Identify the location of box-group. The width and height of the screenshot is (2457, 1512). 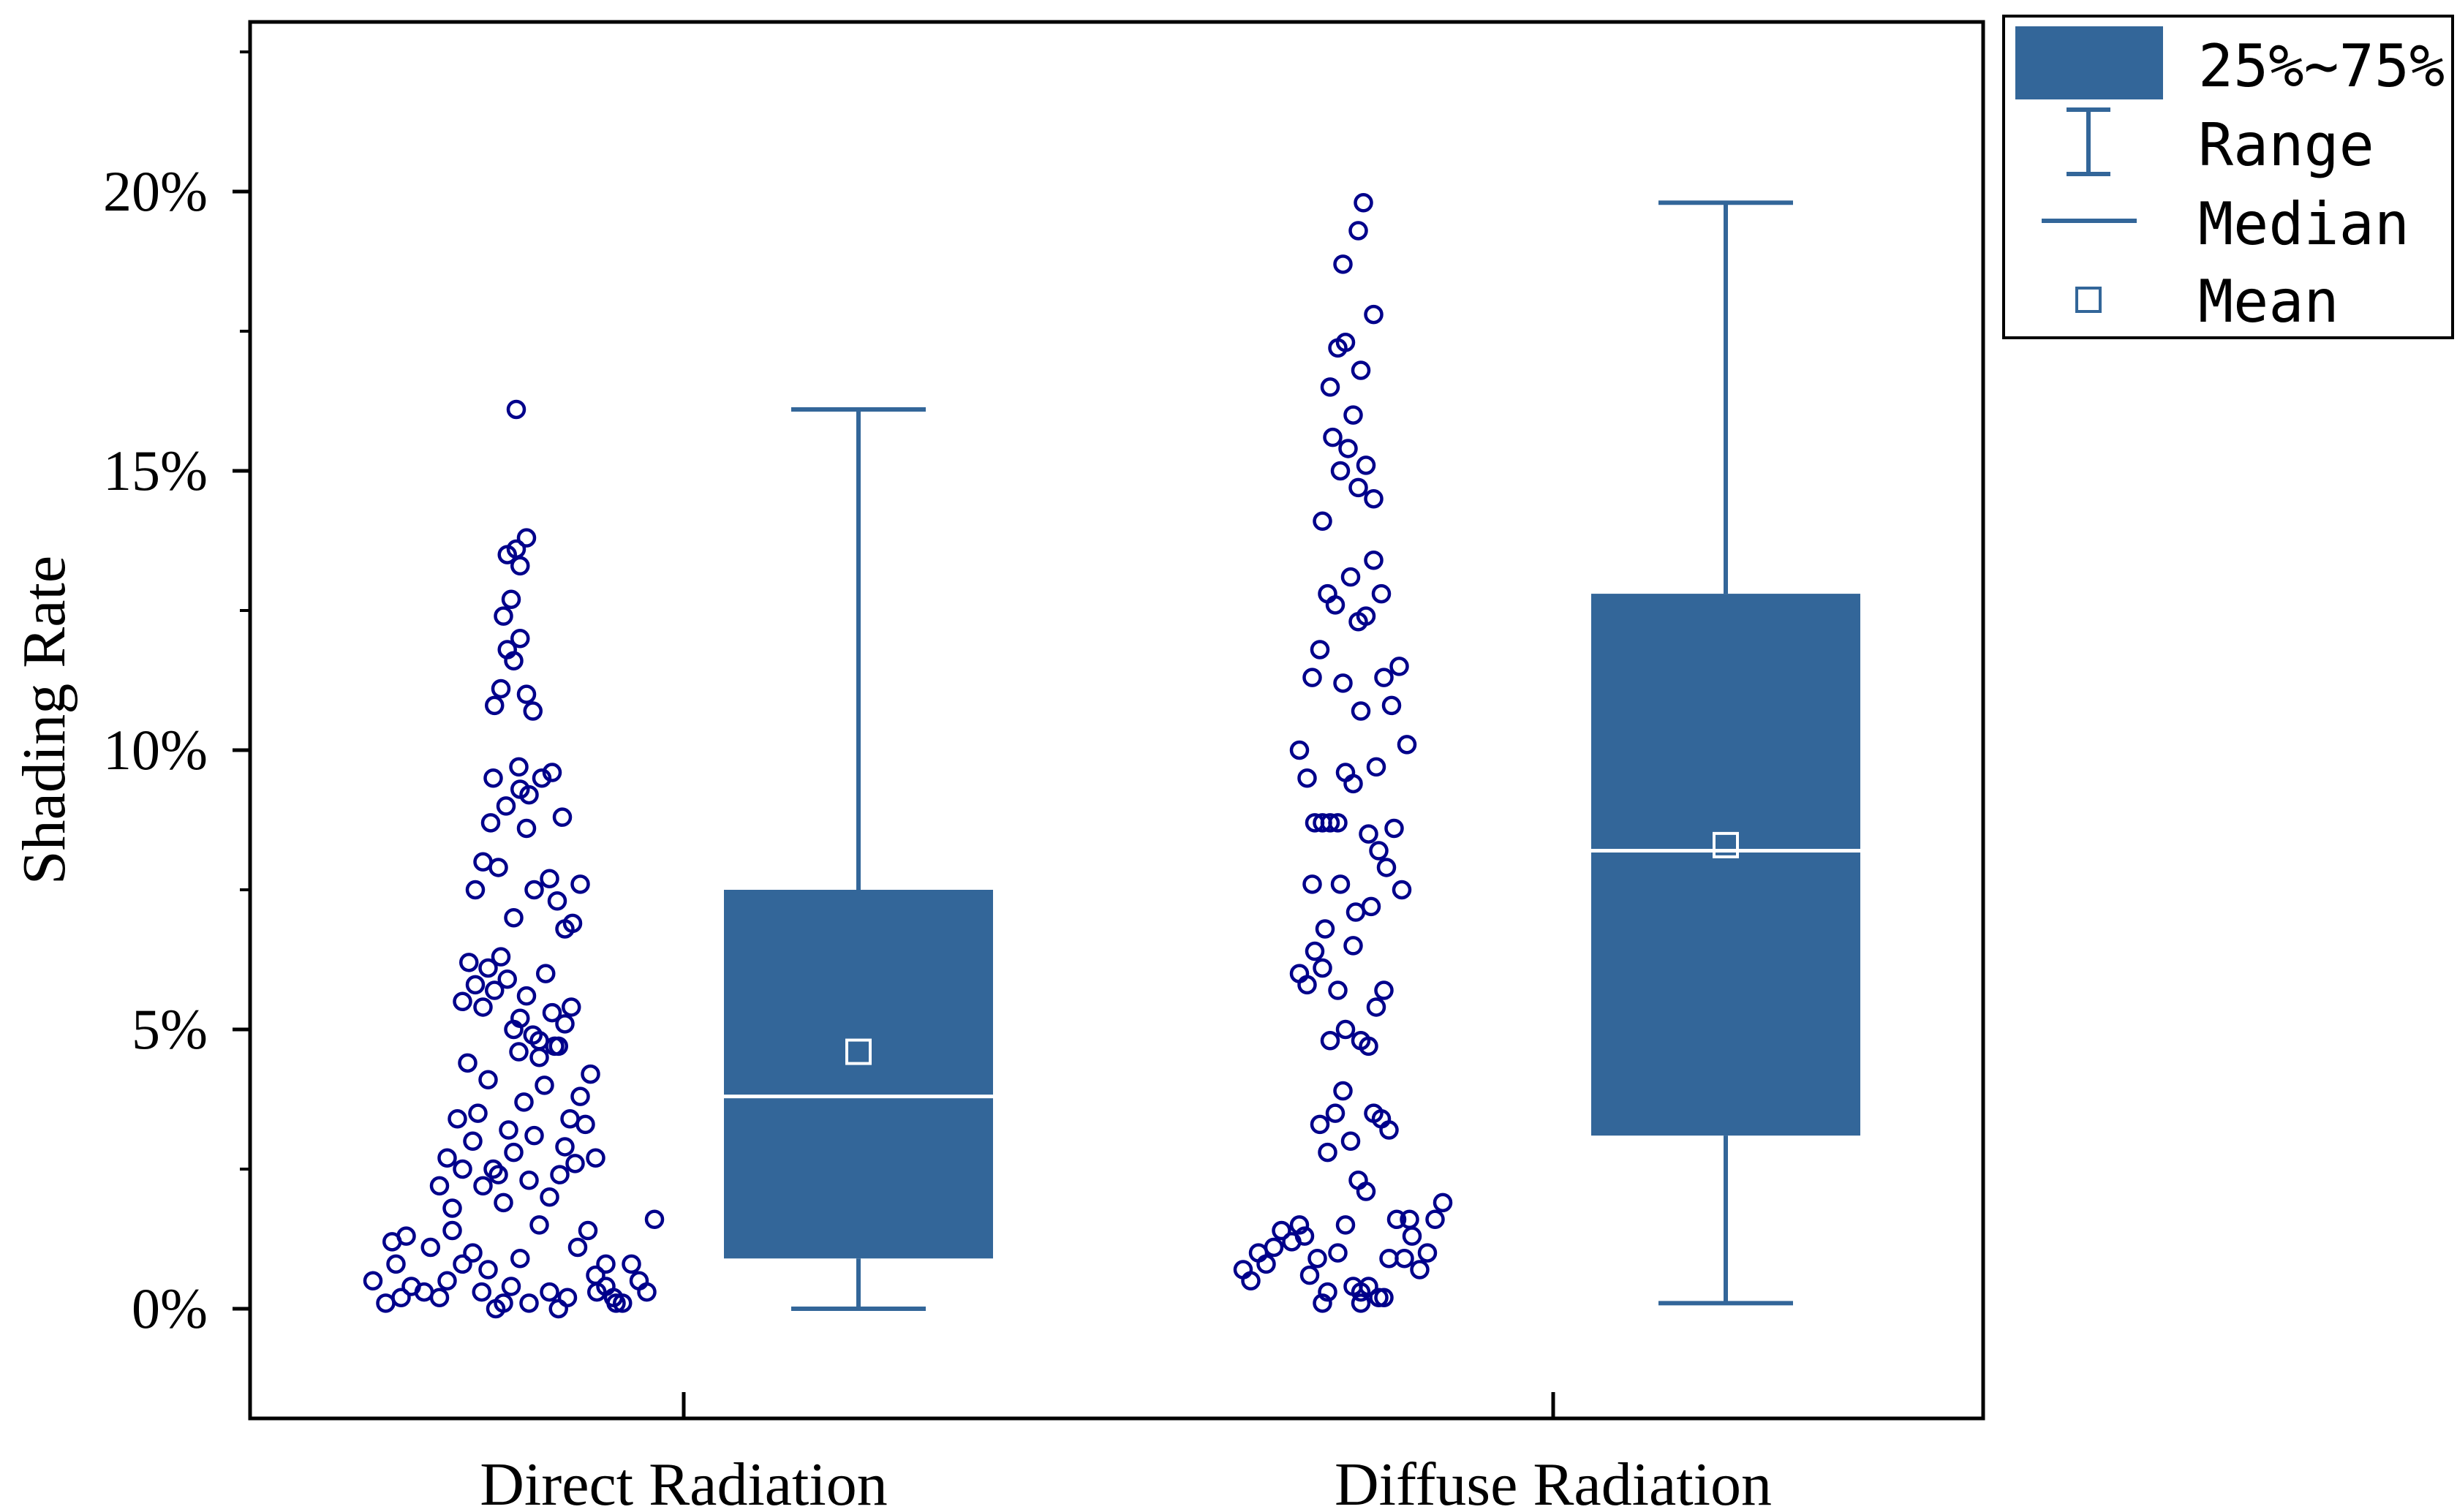
(858, 859).